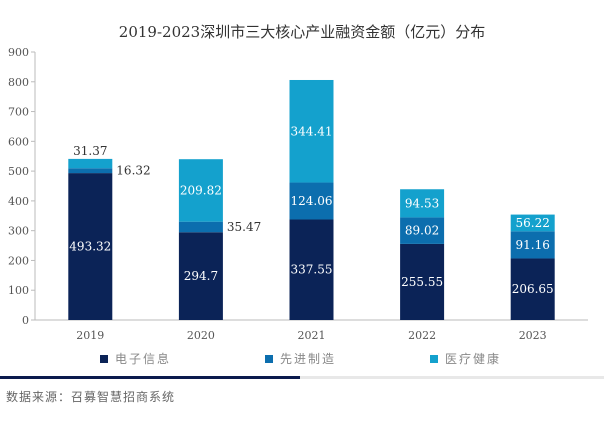 The image size is (604, 424). Describe the element at coordinates (18, 82) in the screenshot. I see `y-tick-label: 800` at that location.